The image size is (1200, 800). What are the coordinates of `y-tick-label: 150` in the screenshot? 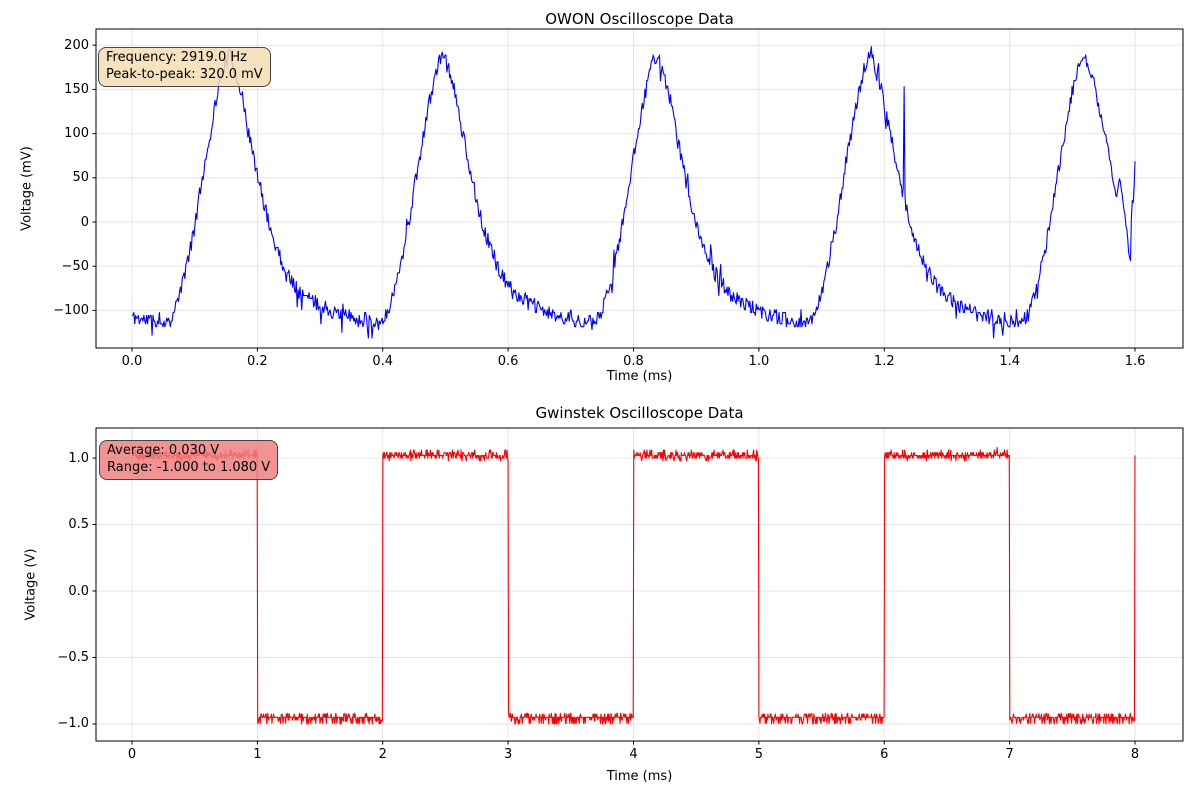 It's located at (76, 89).